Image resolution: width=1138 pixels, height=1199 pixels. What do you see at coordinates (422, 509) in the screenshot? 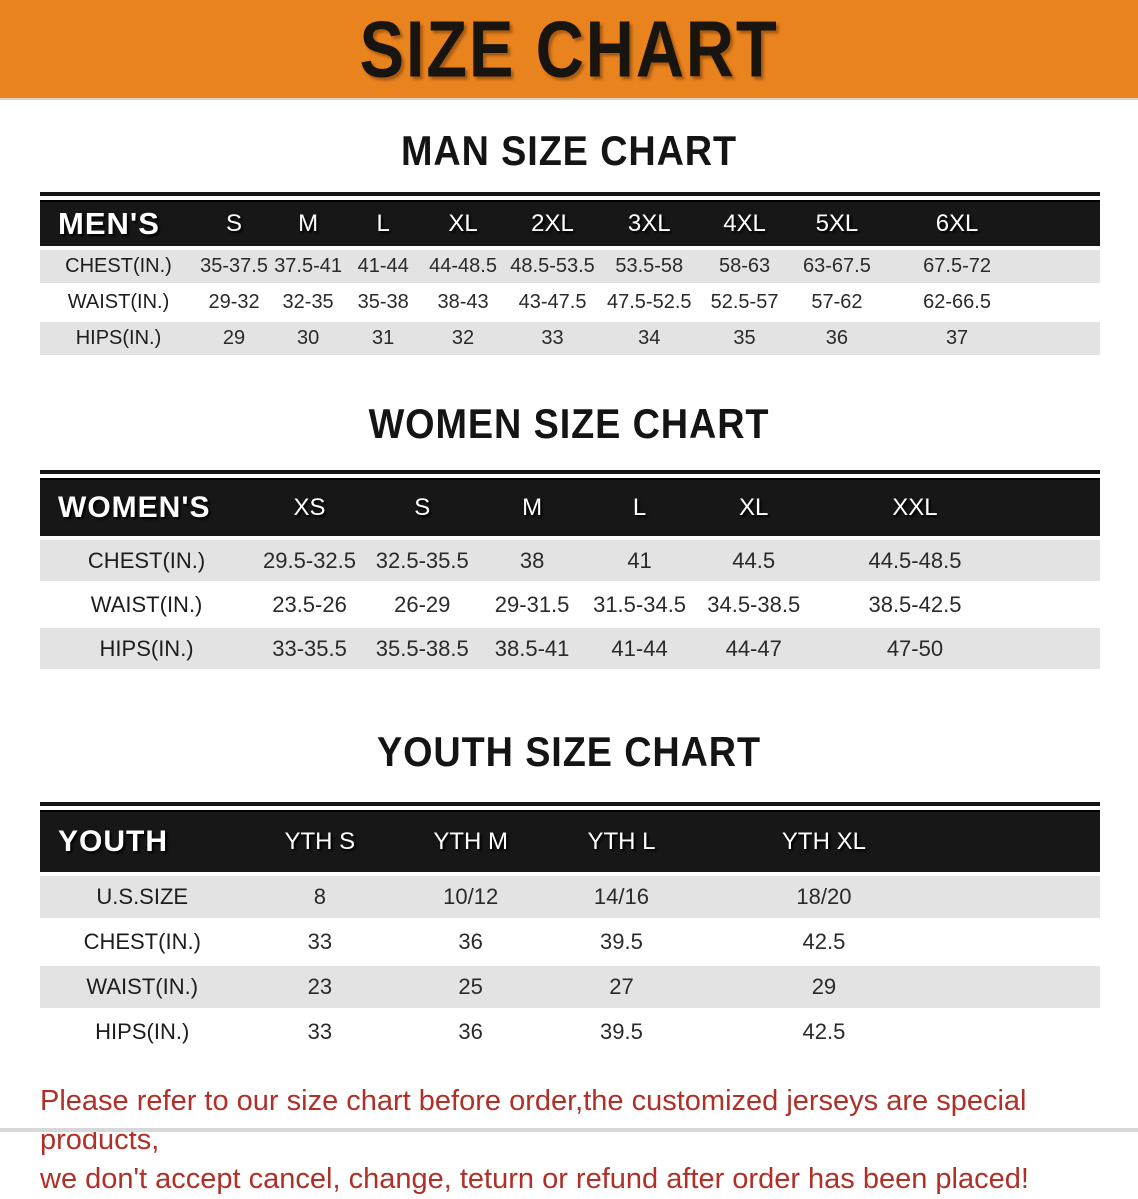
I see `size-column-header: S` at bounding box center [422, 509].